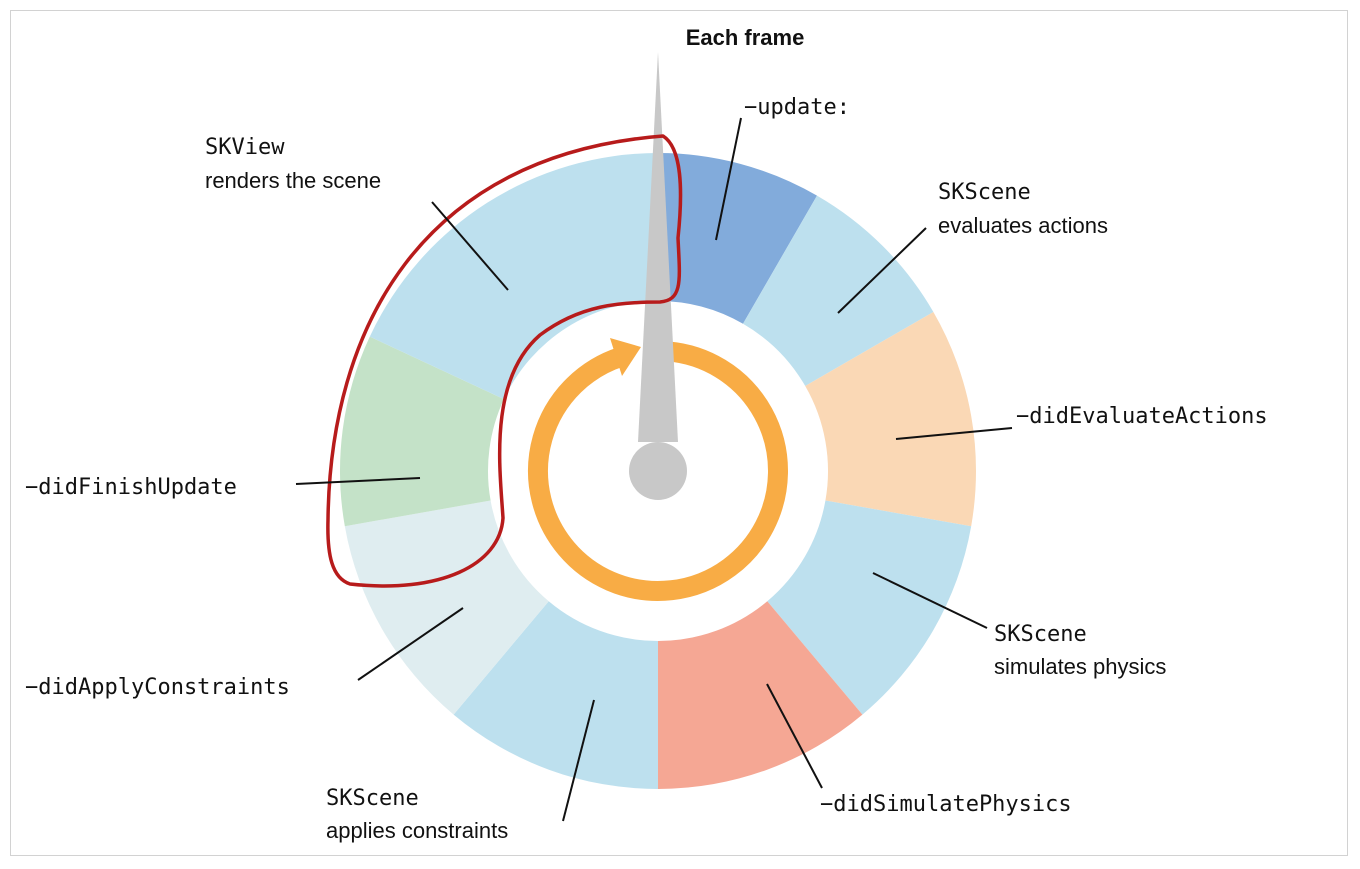 This screenshot has width=1360, height=869. I want to click on label-did-simulate-physics: −didSimulatePhysics, so click(946, 804).